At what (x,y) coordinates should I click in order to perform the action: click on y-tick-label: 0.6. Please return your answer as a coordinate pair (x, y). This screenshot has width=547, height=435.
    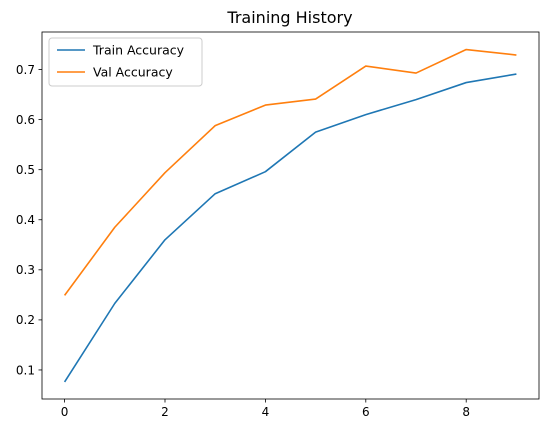
    Looking at the image, I should click on (25, 120).